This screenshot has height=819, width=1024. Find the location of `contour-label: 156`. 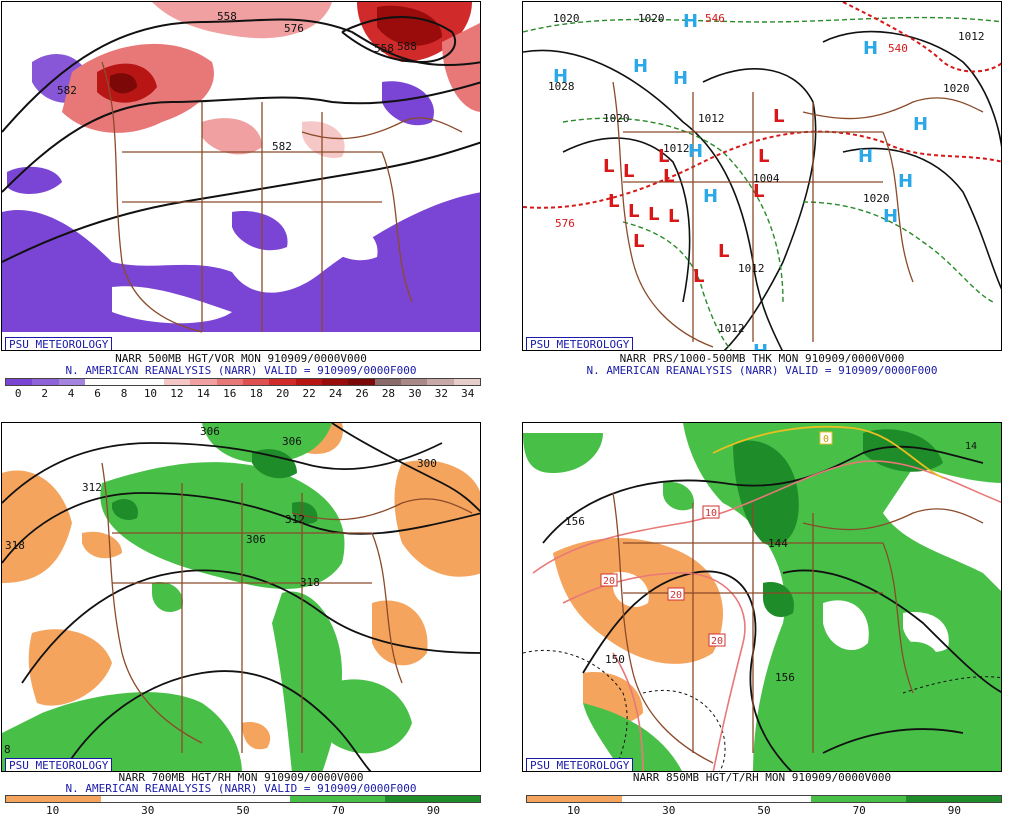

contour-label: 156 is located at coordinates (785, 677).